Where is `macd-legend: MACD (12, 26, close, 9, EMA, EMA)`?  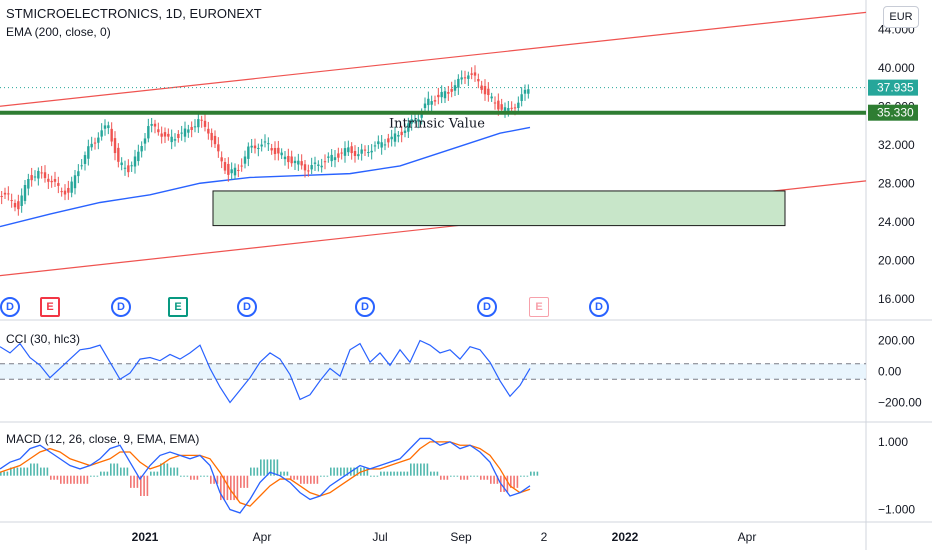
macd-legend: MACD (12, 26, close, 9, EMA, EMA) is located at coordinates (103, 439).